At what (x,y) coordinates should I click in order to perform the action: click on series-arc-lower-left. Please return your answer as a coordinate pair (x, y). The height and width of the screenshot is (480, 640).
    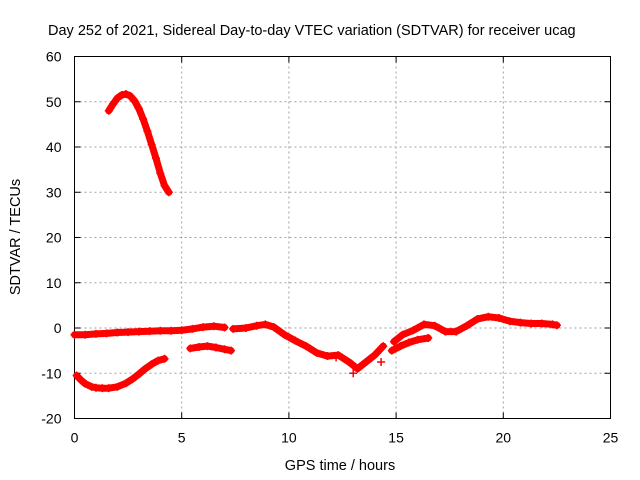
    Looking at the image, I should click on (120, 373).